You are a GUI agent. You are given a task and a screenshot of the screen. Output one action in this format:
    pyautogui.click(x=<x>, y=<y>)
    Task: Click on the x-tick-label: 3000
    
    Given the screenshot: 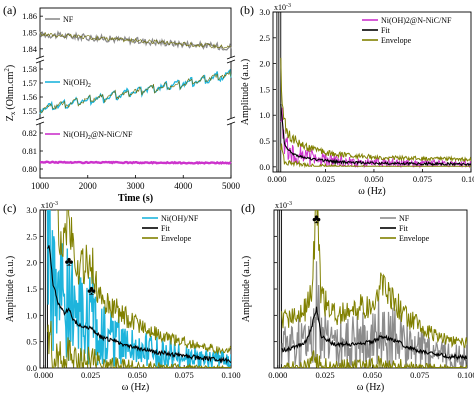 What is the action you would take?
    pyautogui.click(x=136, y=186)
    